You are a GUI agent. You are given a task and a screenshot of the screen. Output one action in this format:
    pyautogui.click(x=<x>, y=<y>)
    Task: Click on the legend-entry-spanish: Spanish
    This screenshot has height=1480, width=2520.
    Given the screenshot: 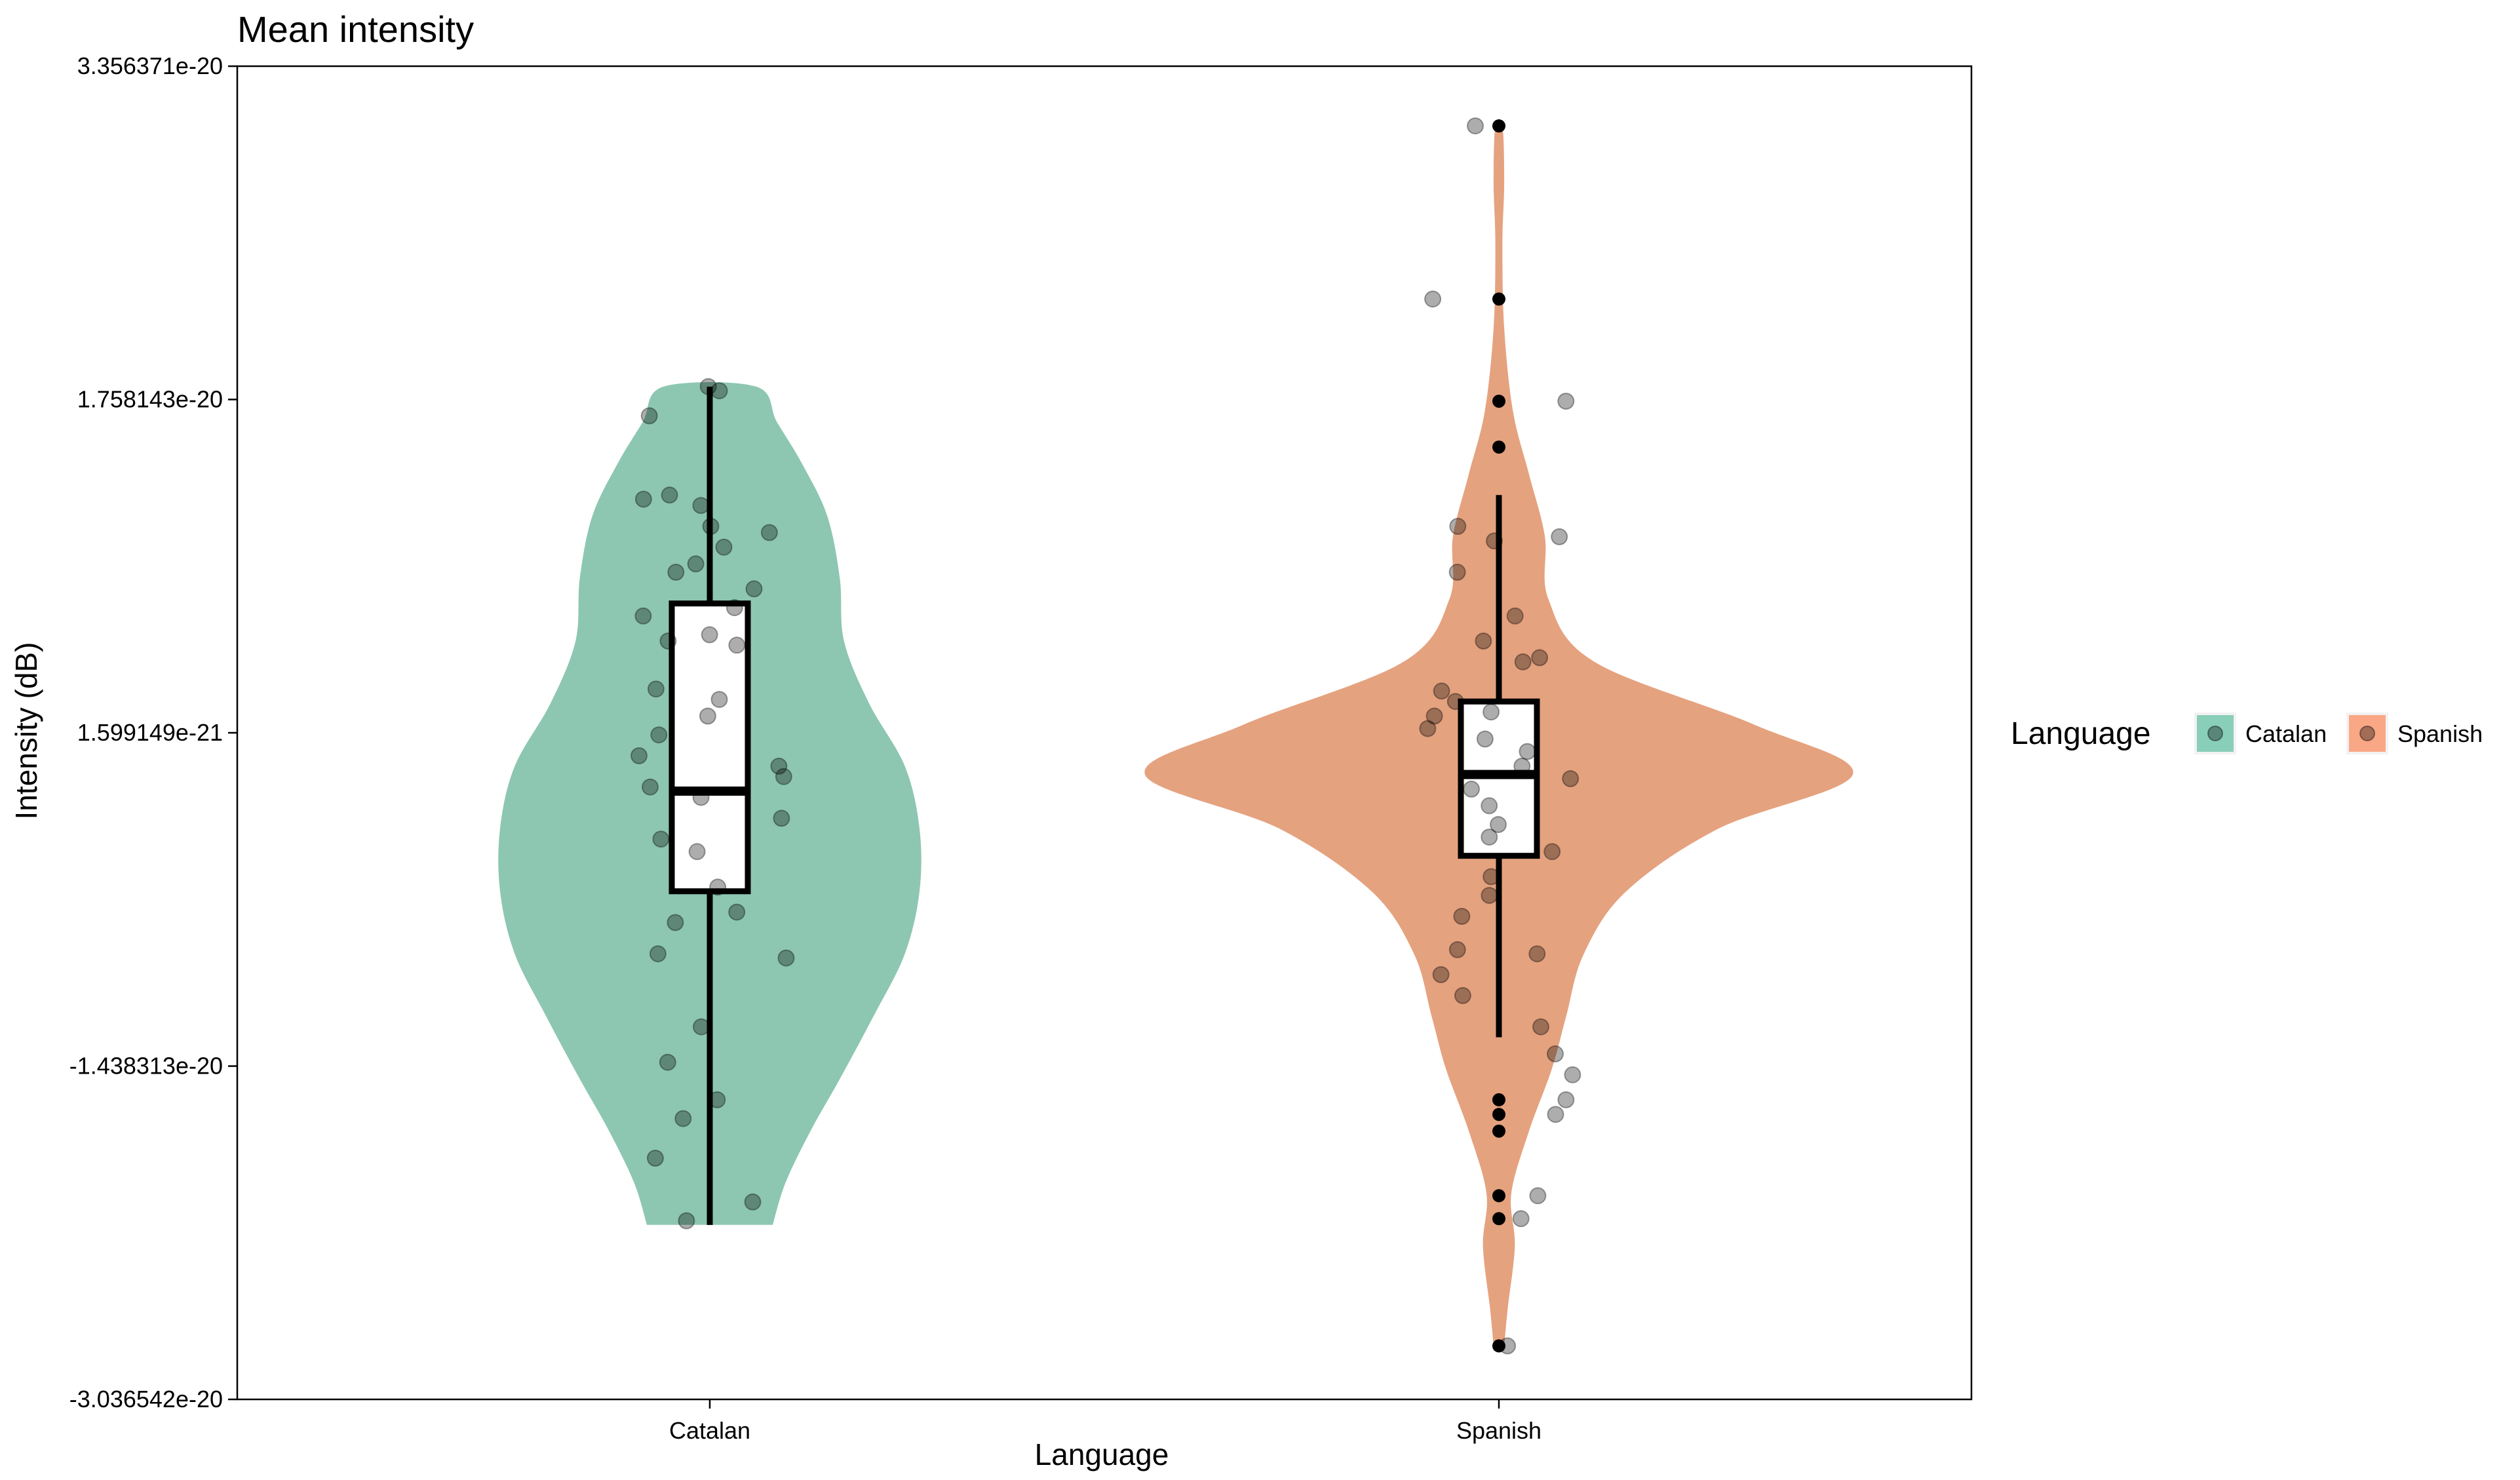 What is the action you would take?
    pyautogui.click(x=2414, y=733)
    